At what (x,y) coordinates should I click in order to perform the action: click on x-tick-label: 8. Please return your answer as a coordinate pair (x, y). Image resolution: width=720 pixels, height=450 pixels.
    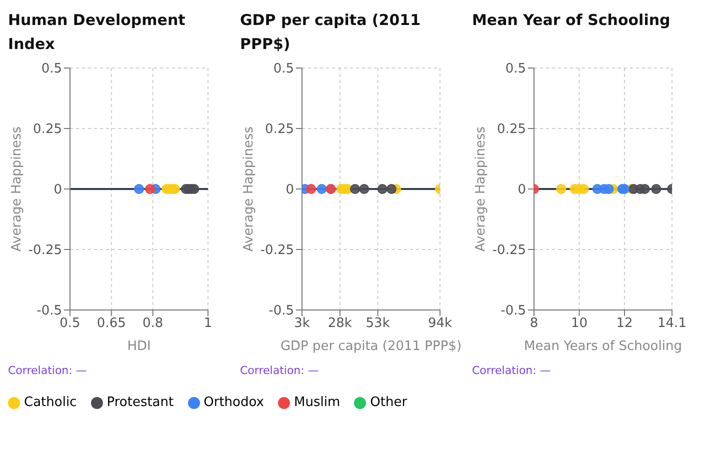
    Looking at the image, I should click on (534, 324).